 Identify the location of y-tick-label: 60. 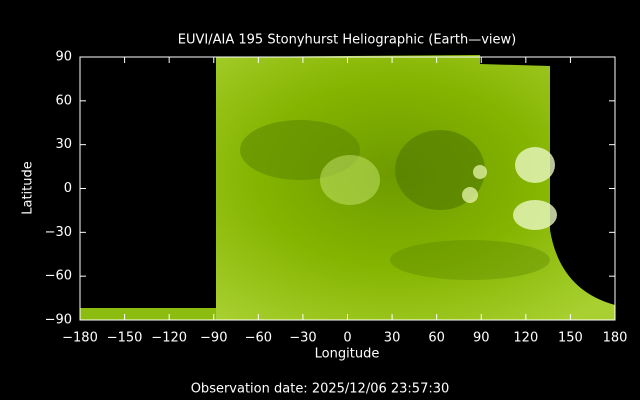
(63, 100).